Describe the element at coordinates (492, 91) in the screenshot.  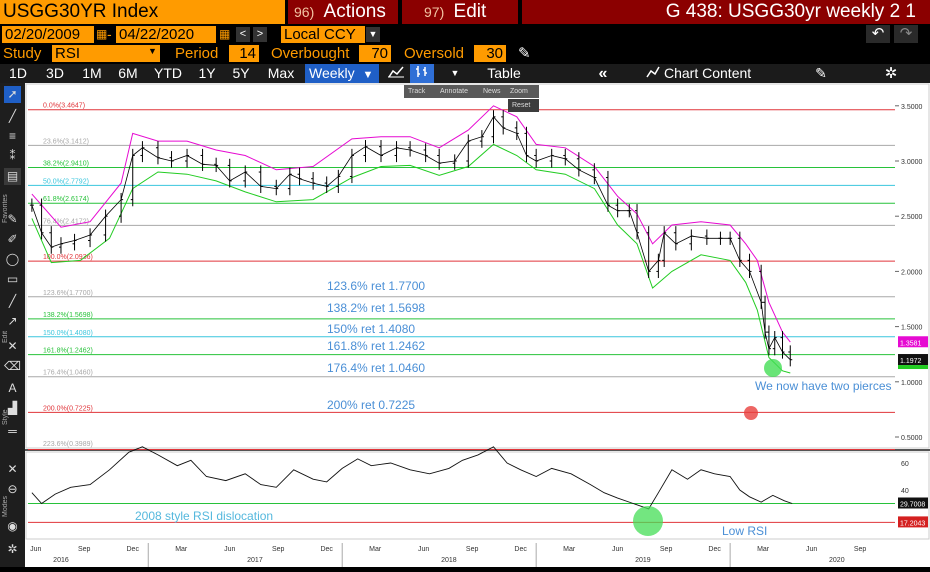
I see `news-button: News` at that location.